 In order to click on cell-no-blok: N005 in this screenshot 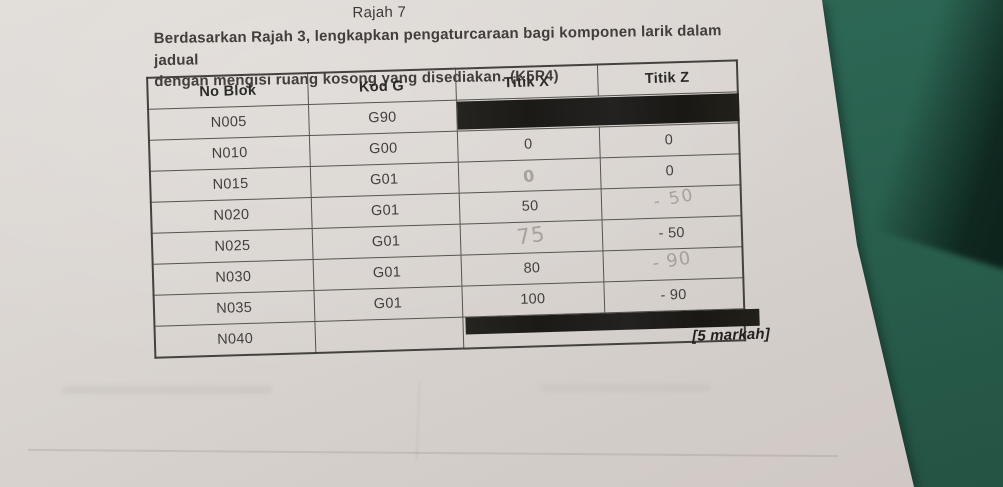, I will do `click(228, 122)`.